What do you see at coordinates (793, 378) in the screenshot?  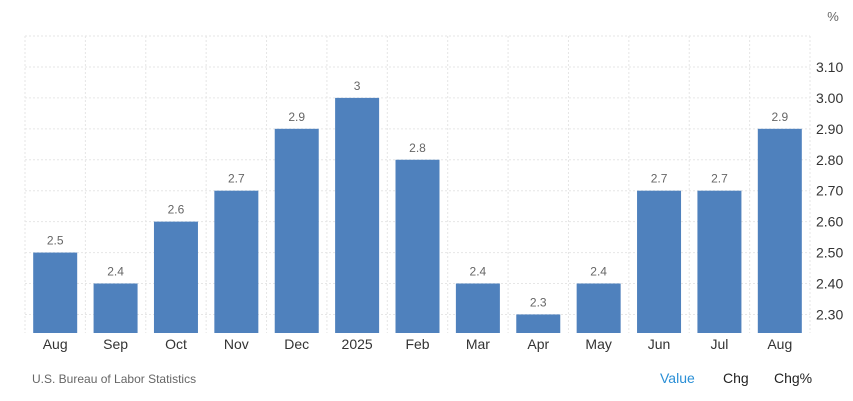 I see `toggle-chg-percent: Chg%` at bounding box center [793, 378].